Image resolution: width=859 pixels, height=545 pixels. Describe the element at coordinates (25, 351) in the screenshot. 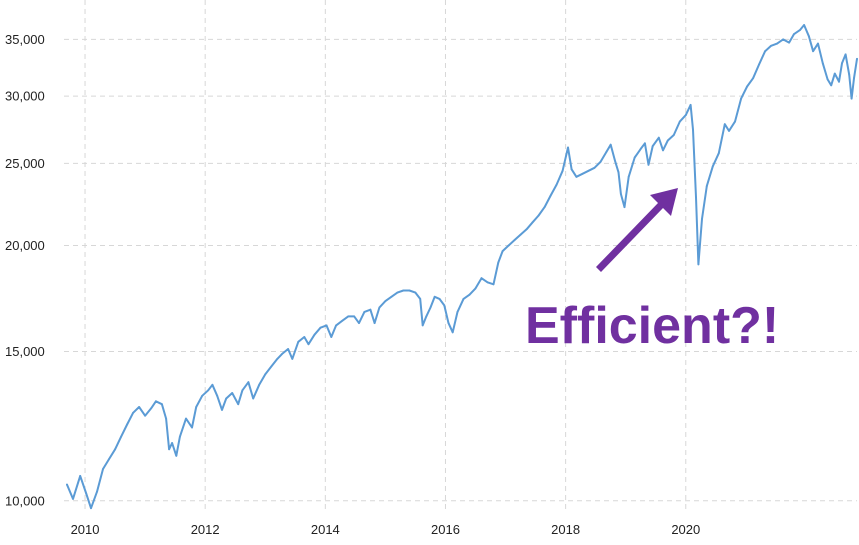

I see `y-tick-label: 15,000` at that location.